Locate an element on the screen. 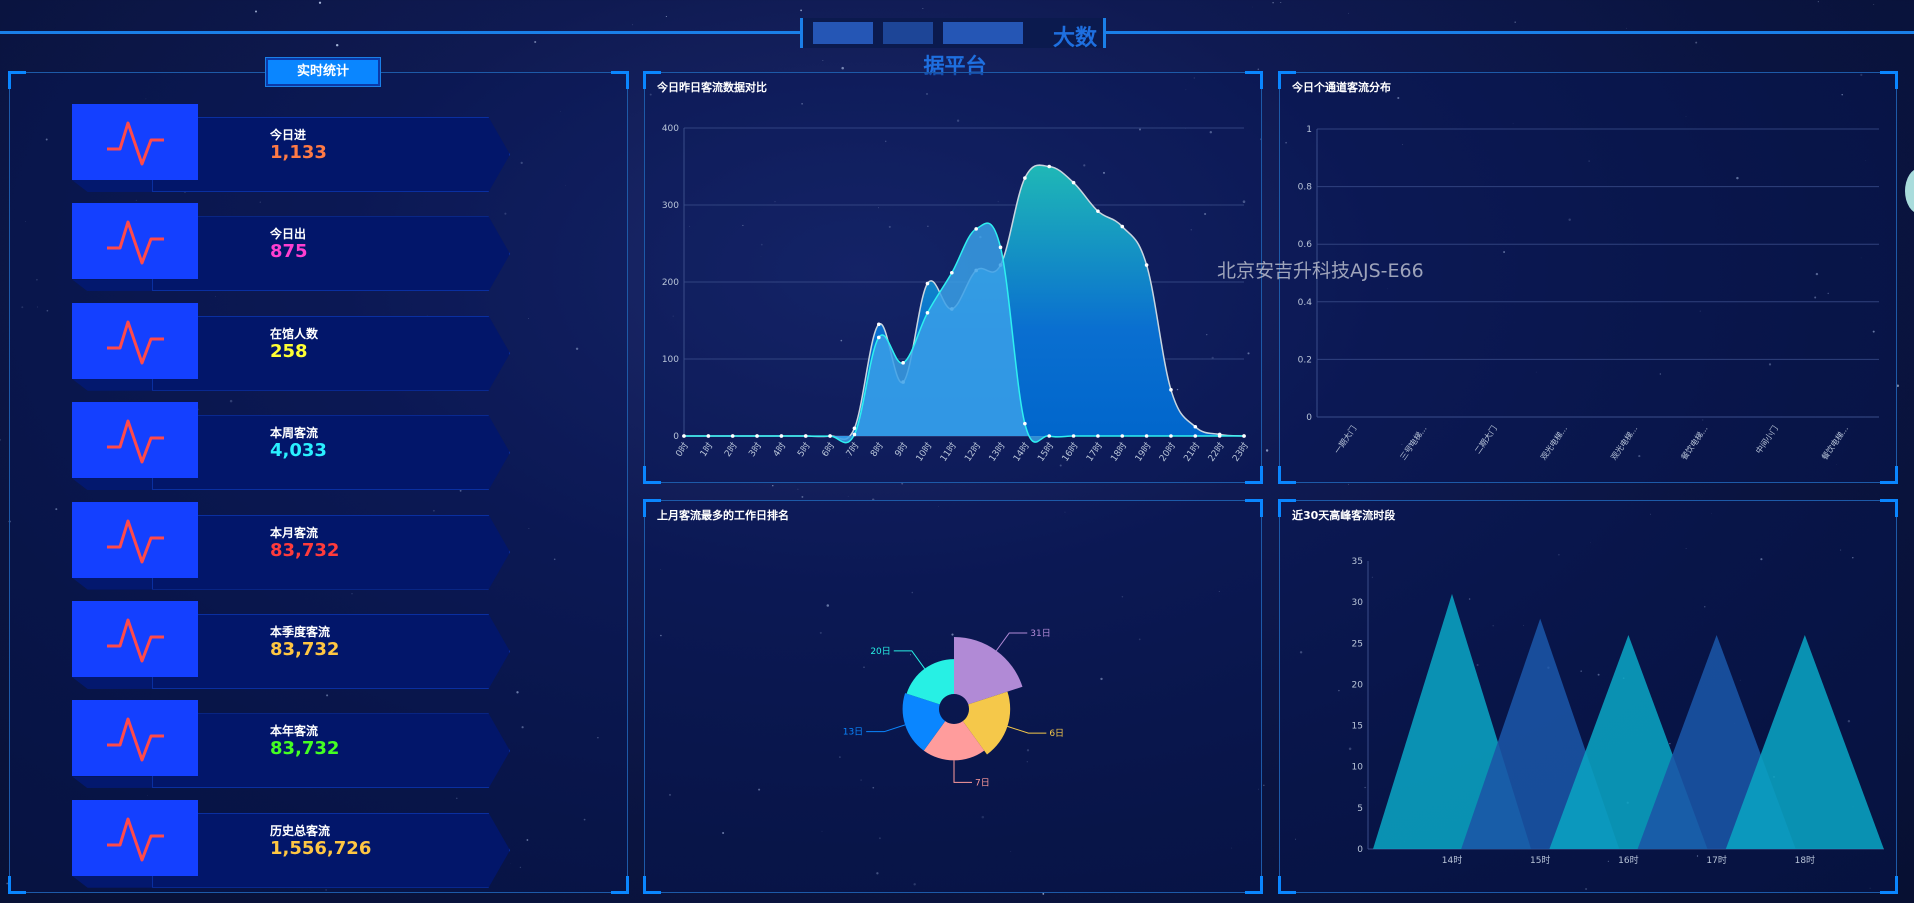  slice-label: 31日 is located at coordinates (1040, 633).